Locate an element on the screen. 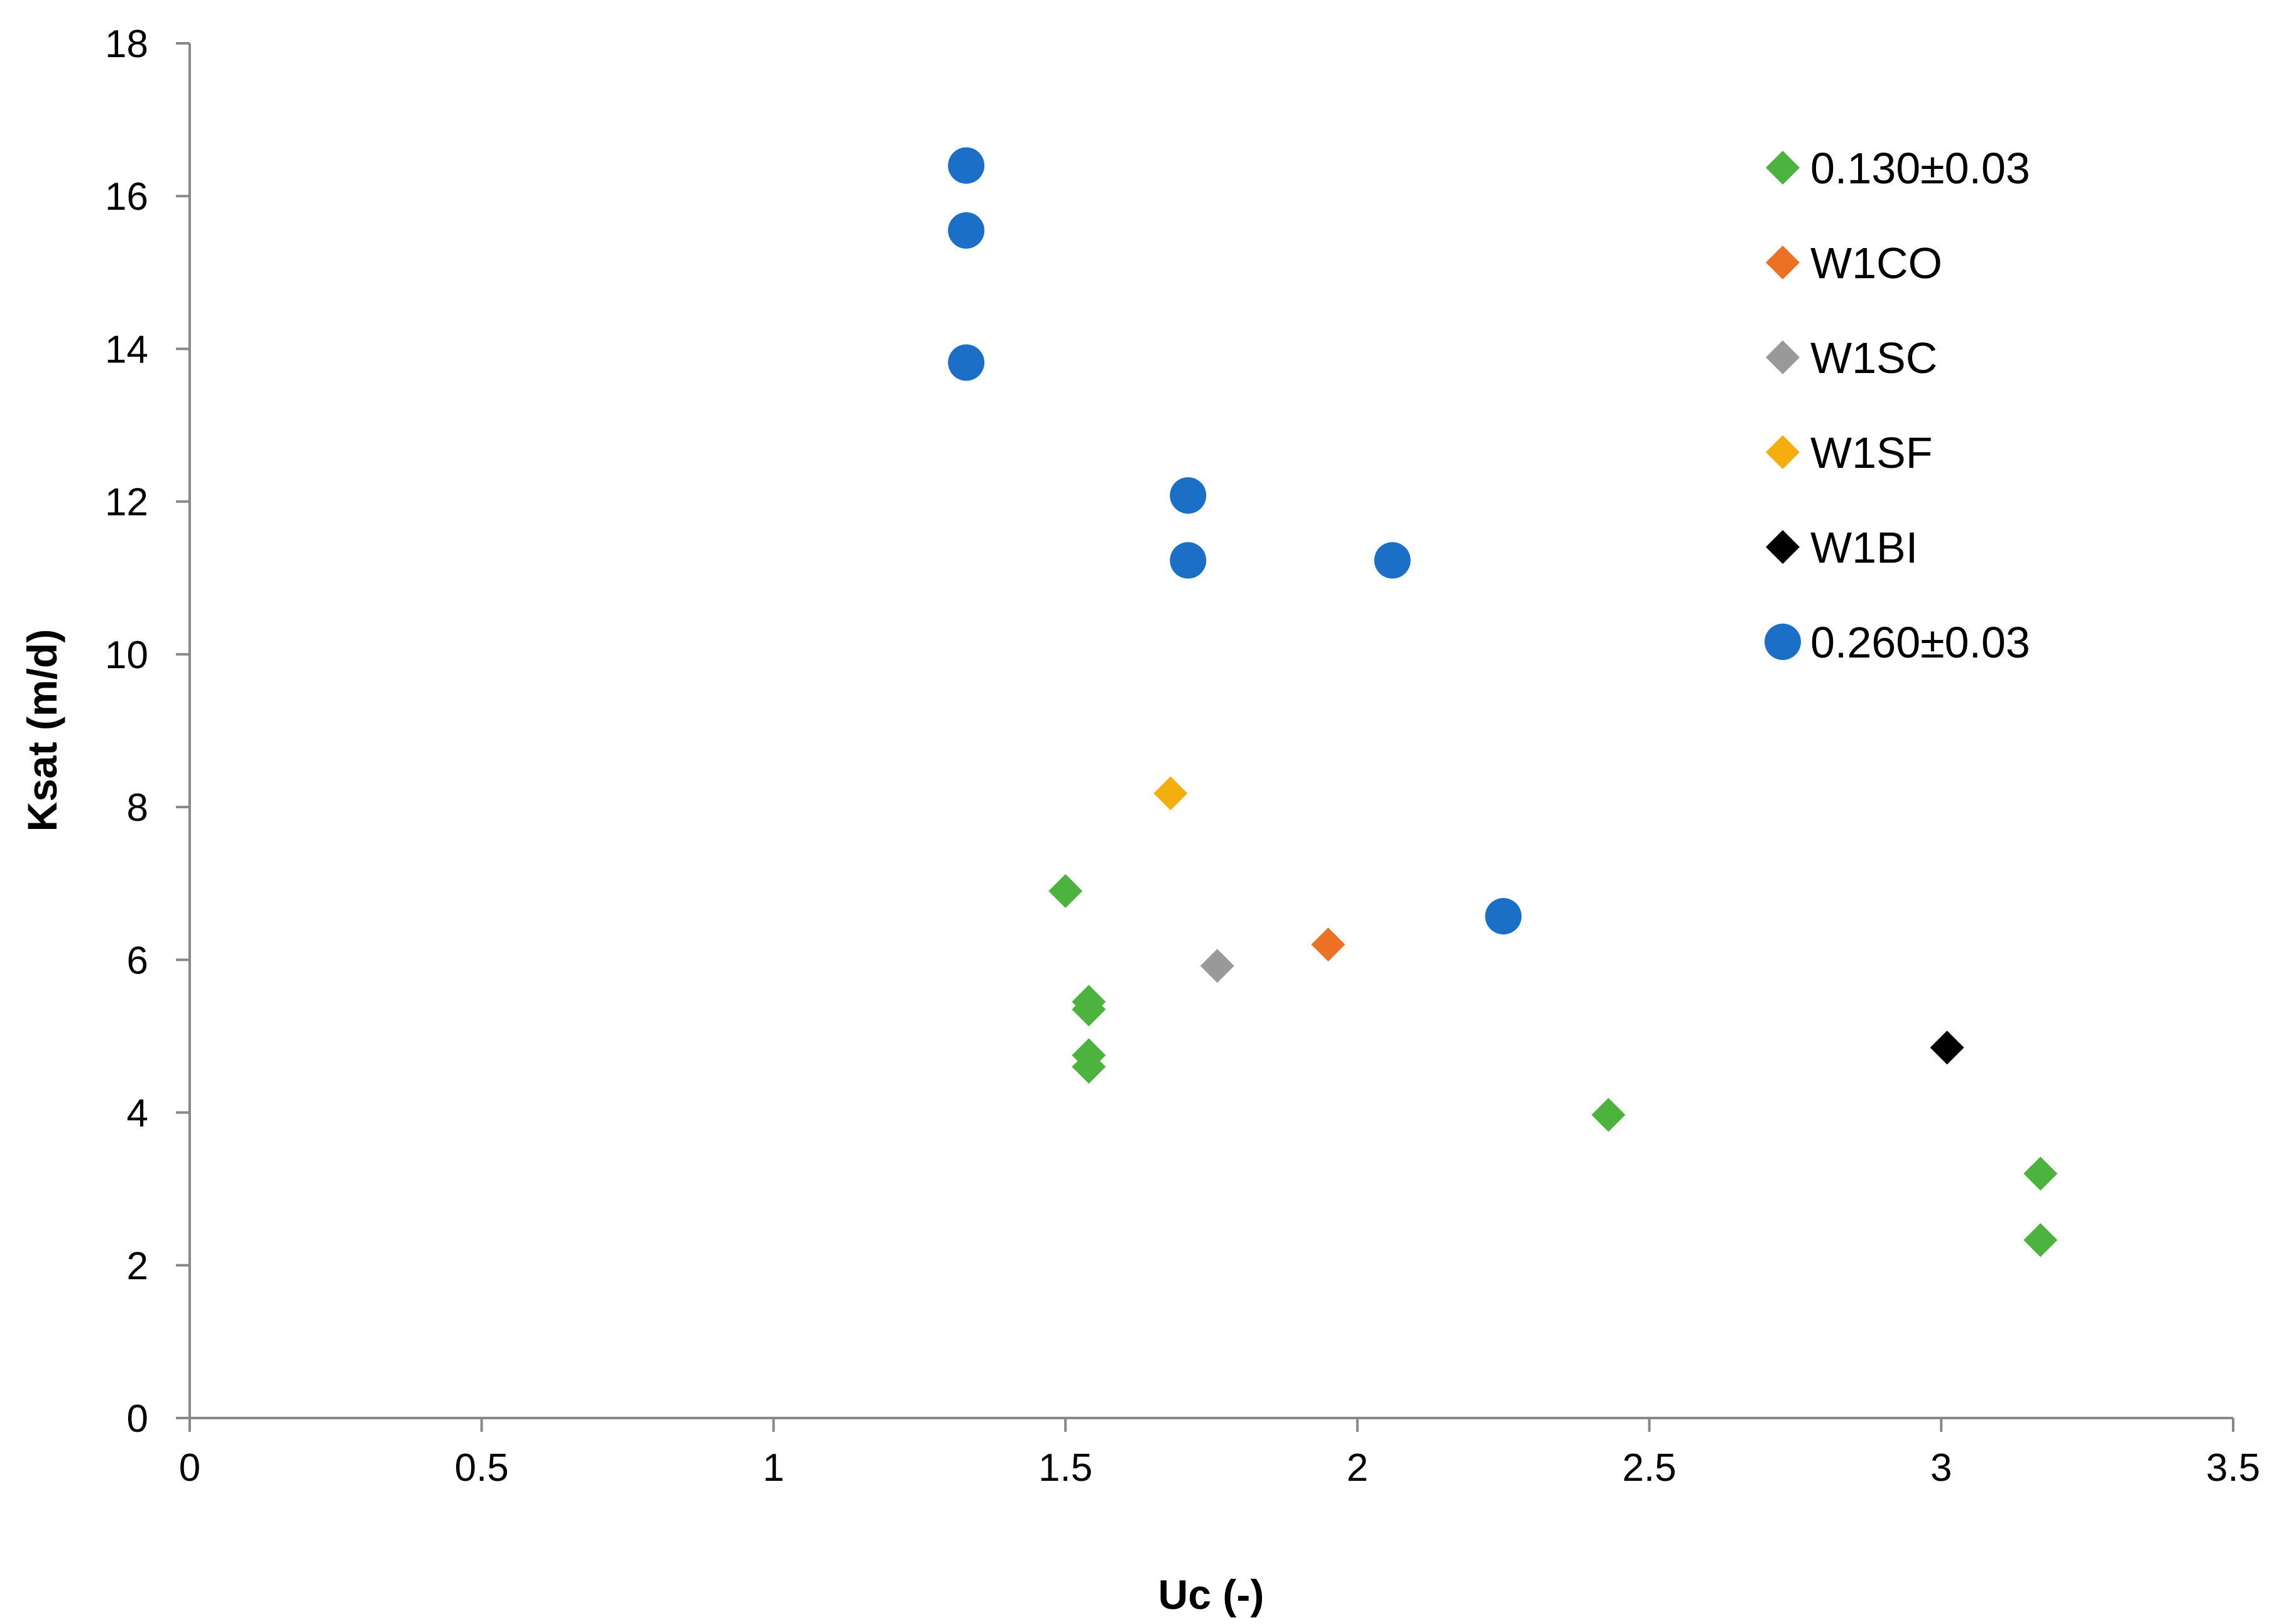  y-tick-label: 6 is located at coordinates (138, 960).